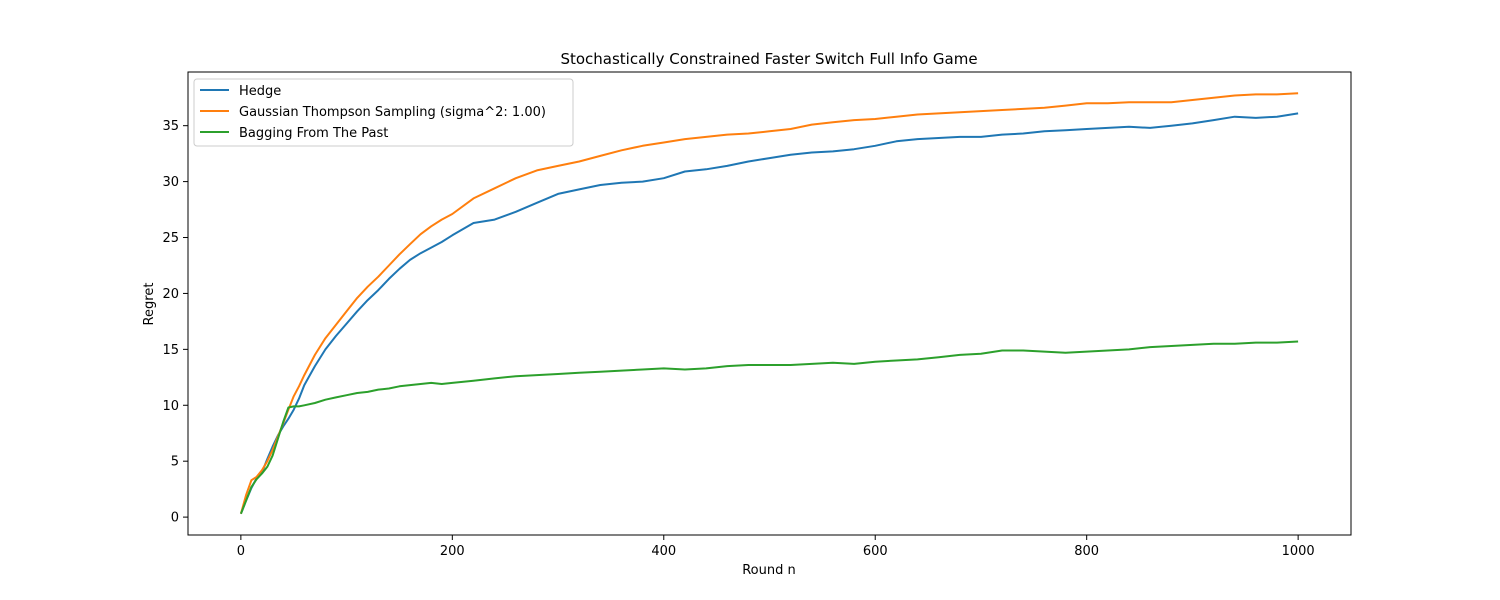 The width and height of the screenshot is (1500, 600). I want to click on y-axis-label: Regret, so click(149, 304).